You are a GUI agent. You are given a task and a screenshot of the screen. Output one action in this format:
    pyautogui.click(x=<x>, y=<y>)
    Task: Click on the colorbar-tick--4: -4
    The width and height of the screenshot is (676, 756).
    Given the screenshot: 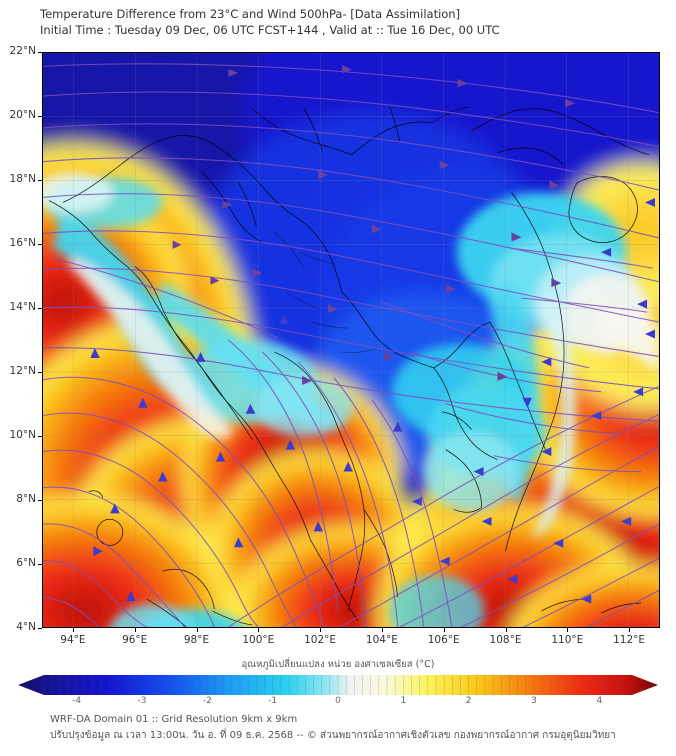 What is the action you would take?
    pyautogui.click(x=77, y=701)
    